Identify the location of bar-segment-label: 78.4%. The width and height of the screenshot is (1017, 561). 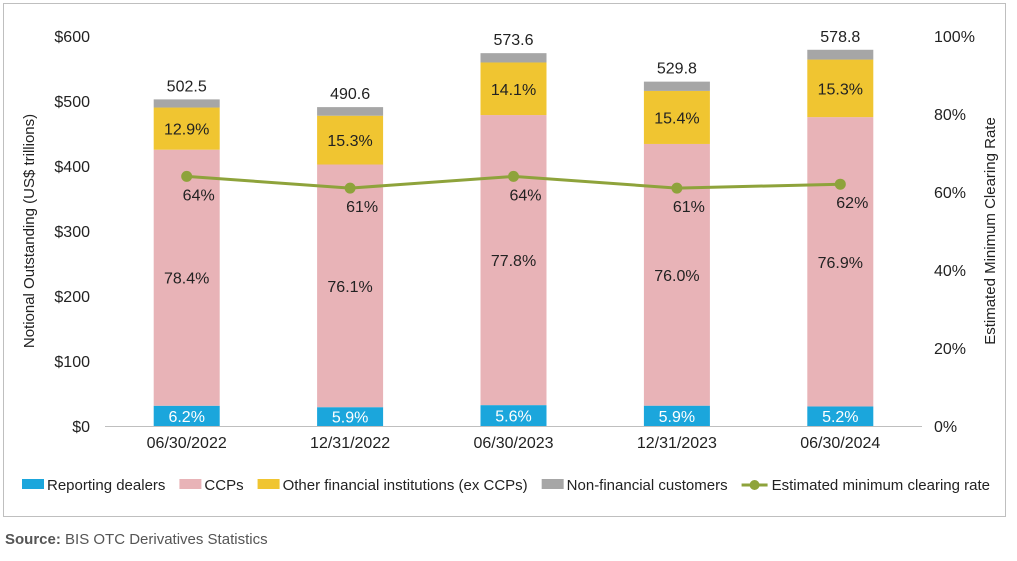
(186, 279).